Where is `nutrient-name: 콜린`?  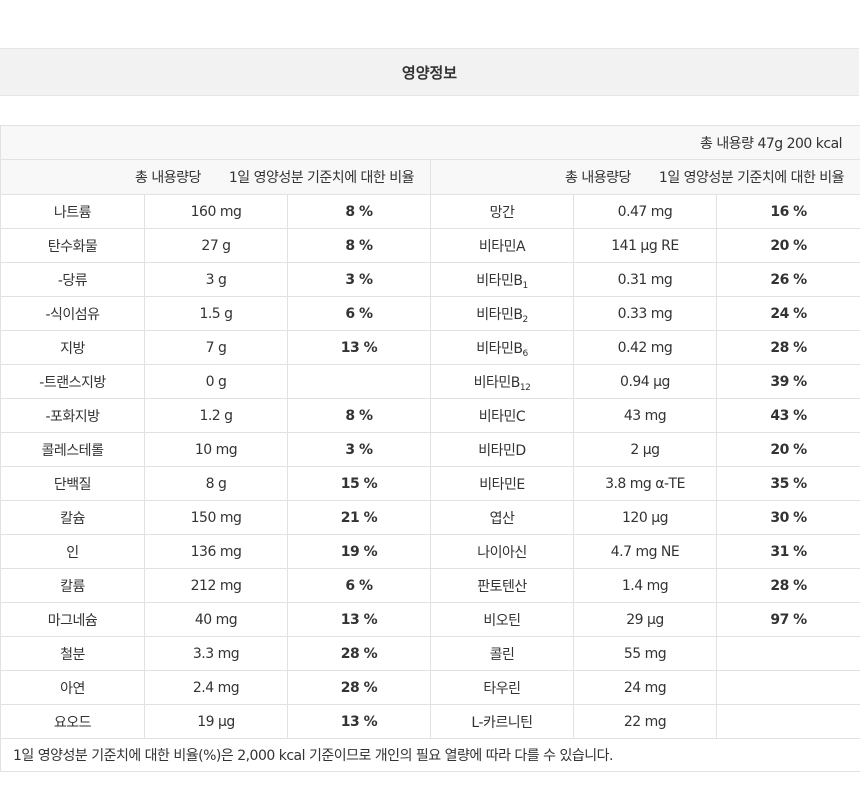
nutrient-name: 콜린 is located at coordinates (502, 653).